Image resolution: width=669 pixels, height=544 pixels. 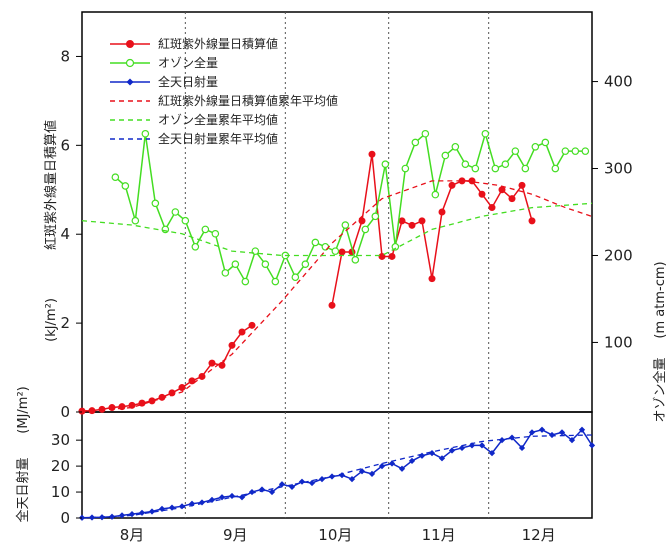 I want to click on left-axis-unit: (kJ/m²), so click(x=51, y=320).